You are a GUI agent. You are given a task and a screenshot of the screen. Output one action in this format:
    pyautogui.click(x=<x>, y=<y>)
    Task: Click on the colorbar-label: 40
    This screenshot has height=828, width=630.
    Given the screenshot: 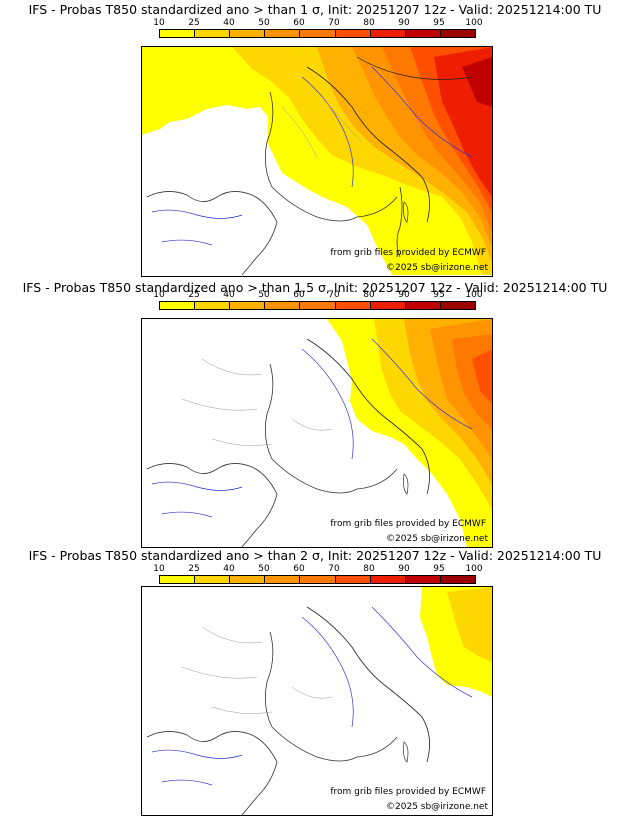 What is the action you would take?
    pyautogui.click(x=229, y=569)
    